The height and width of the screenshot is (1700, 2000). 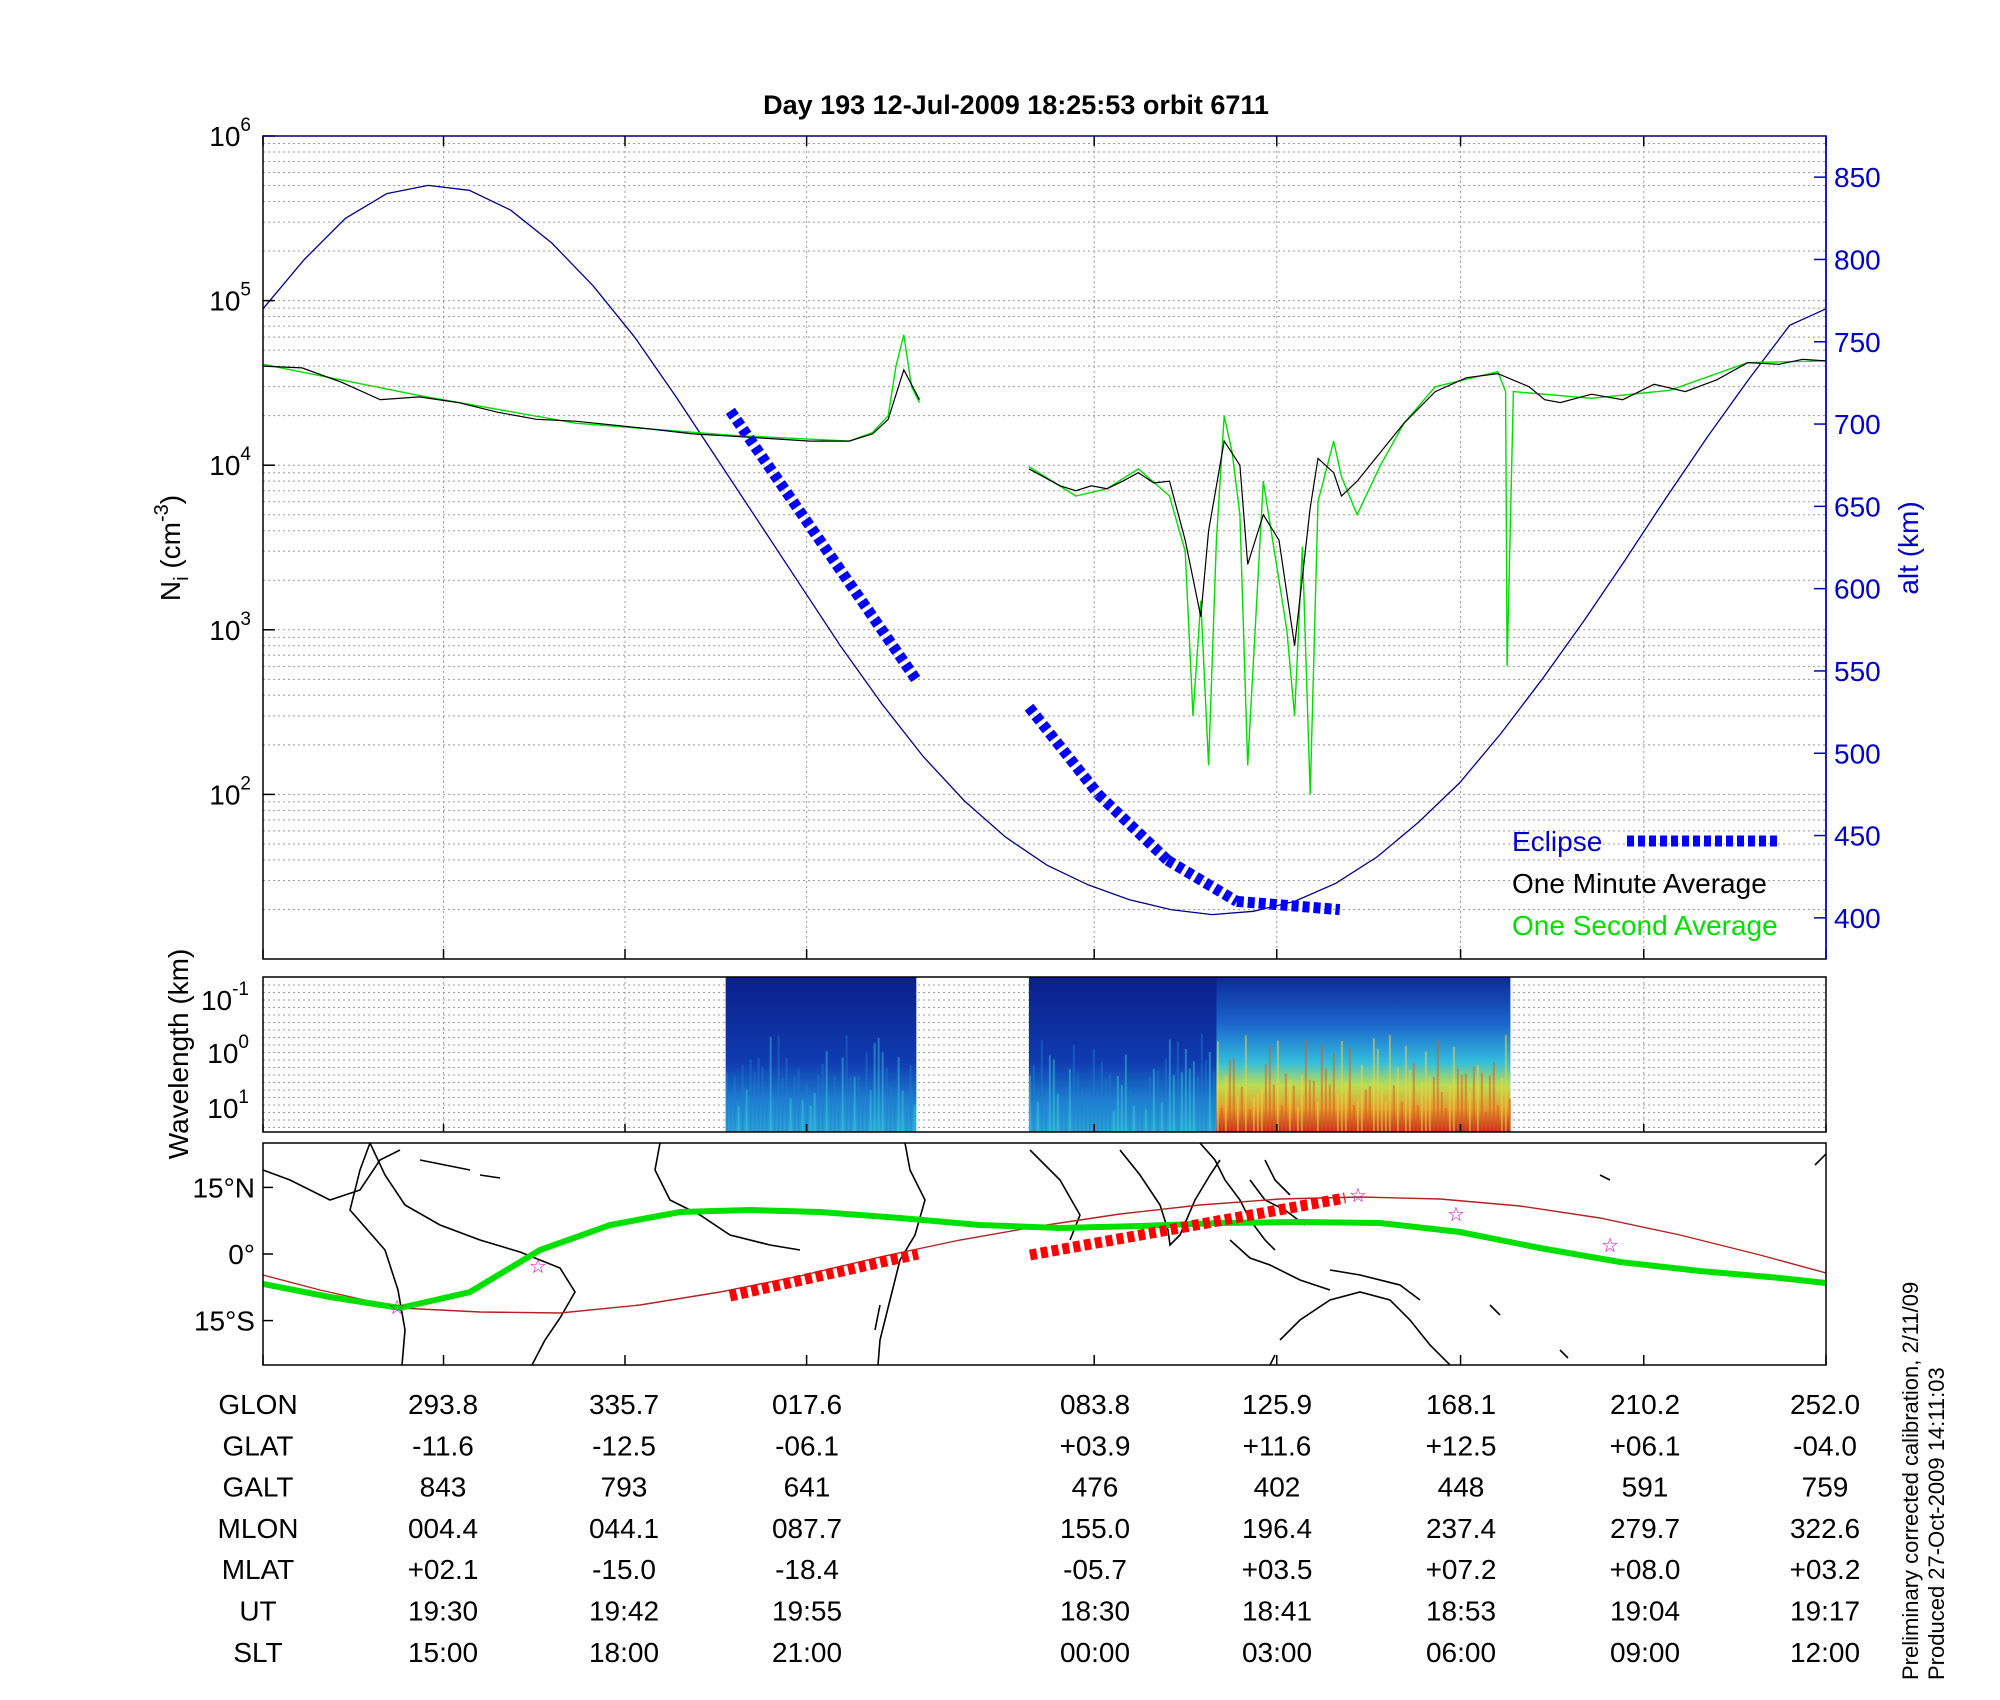 What do you see at coordinates (257, 1611) in the screenshot?
I see `table-row-label: UT` at bounding box center [257, 1611].